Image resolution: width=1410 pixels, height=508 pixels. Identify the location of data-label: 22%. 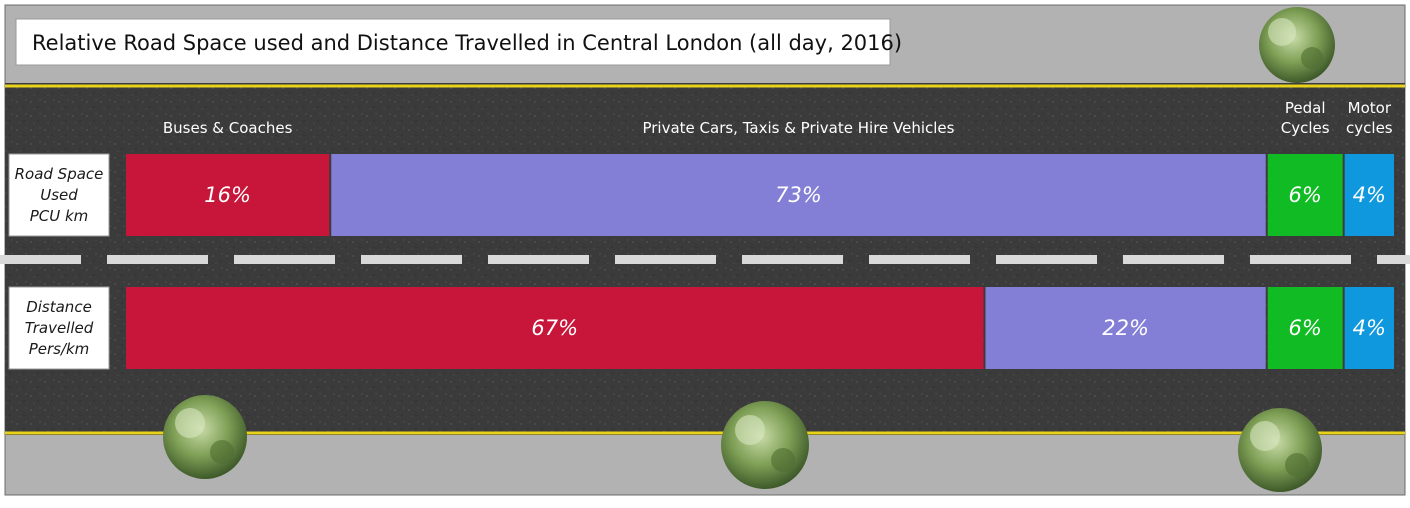
(1125, 328).